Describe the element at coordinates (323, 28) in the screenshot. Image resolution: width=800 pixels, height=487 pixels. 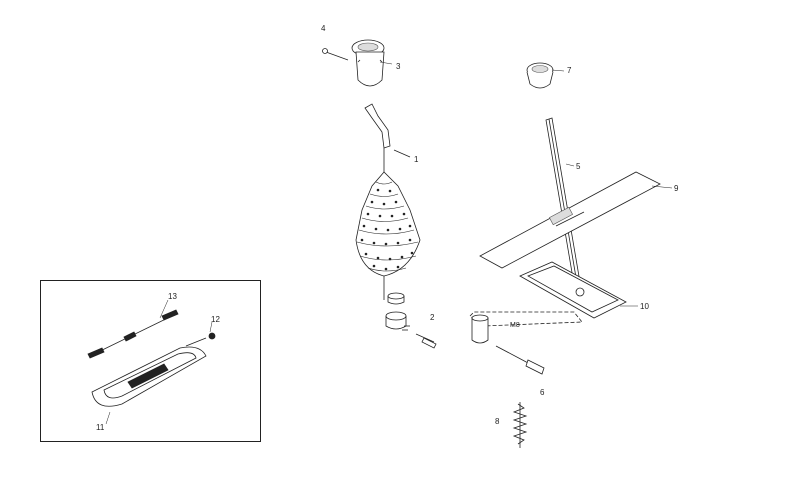
I see `callout-4: 4` at that location.